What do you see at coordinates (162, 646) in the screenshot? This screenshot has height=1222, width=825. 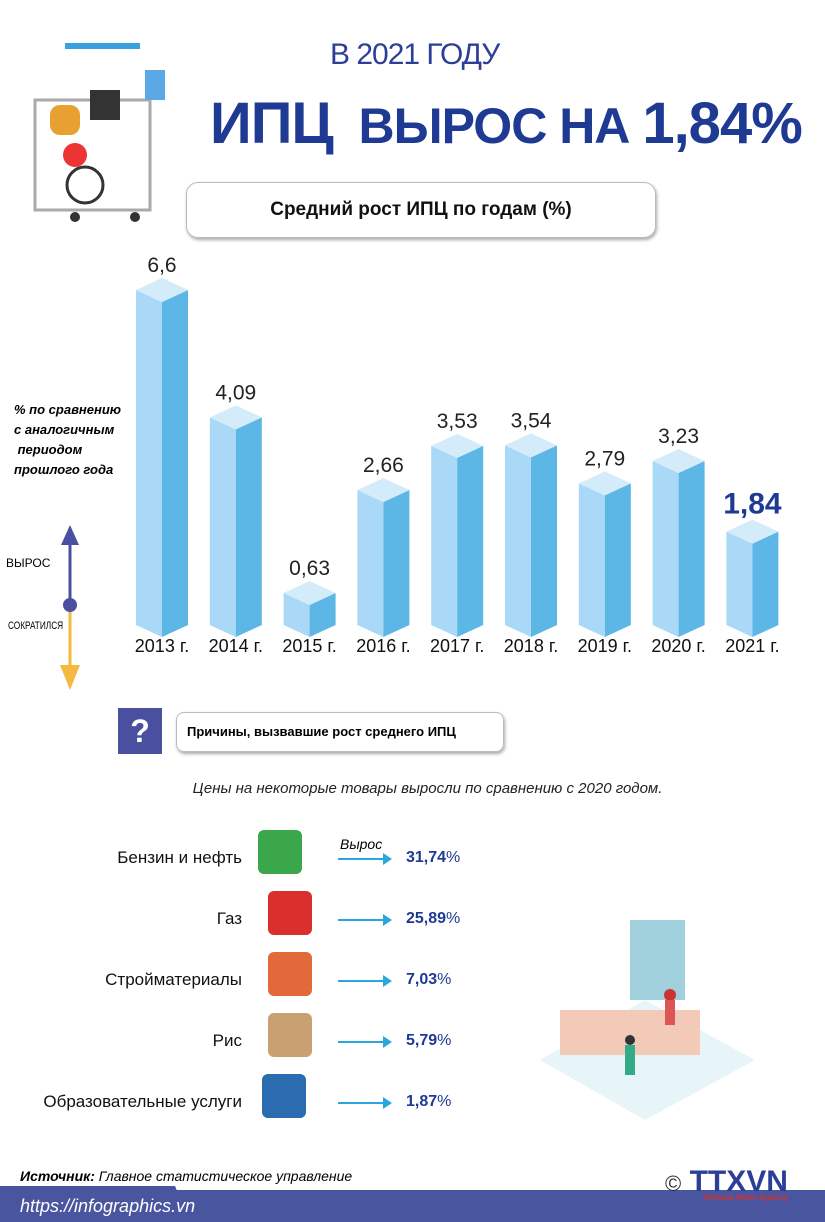 I see `x-tick-label: 2013 г.` at bounding box center [162, 646].